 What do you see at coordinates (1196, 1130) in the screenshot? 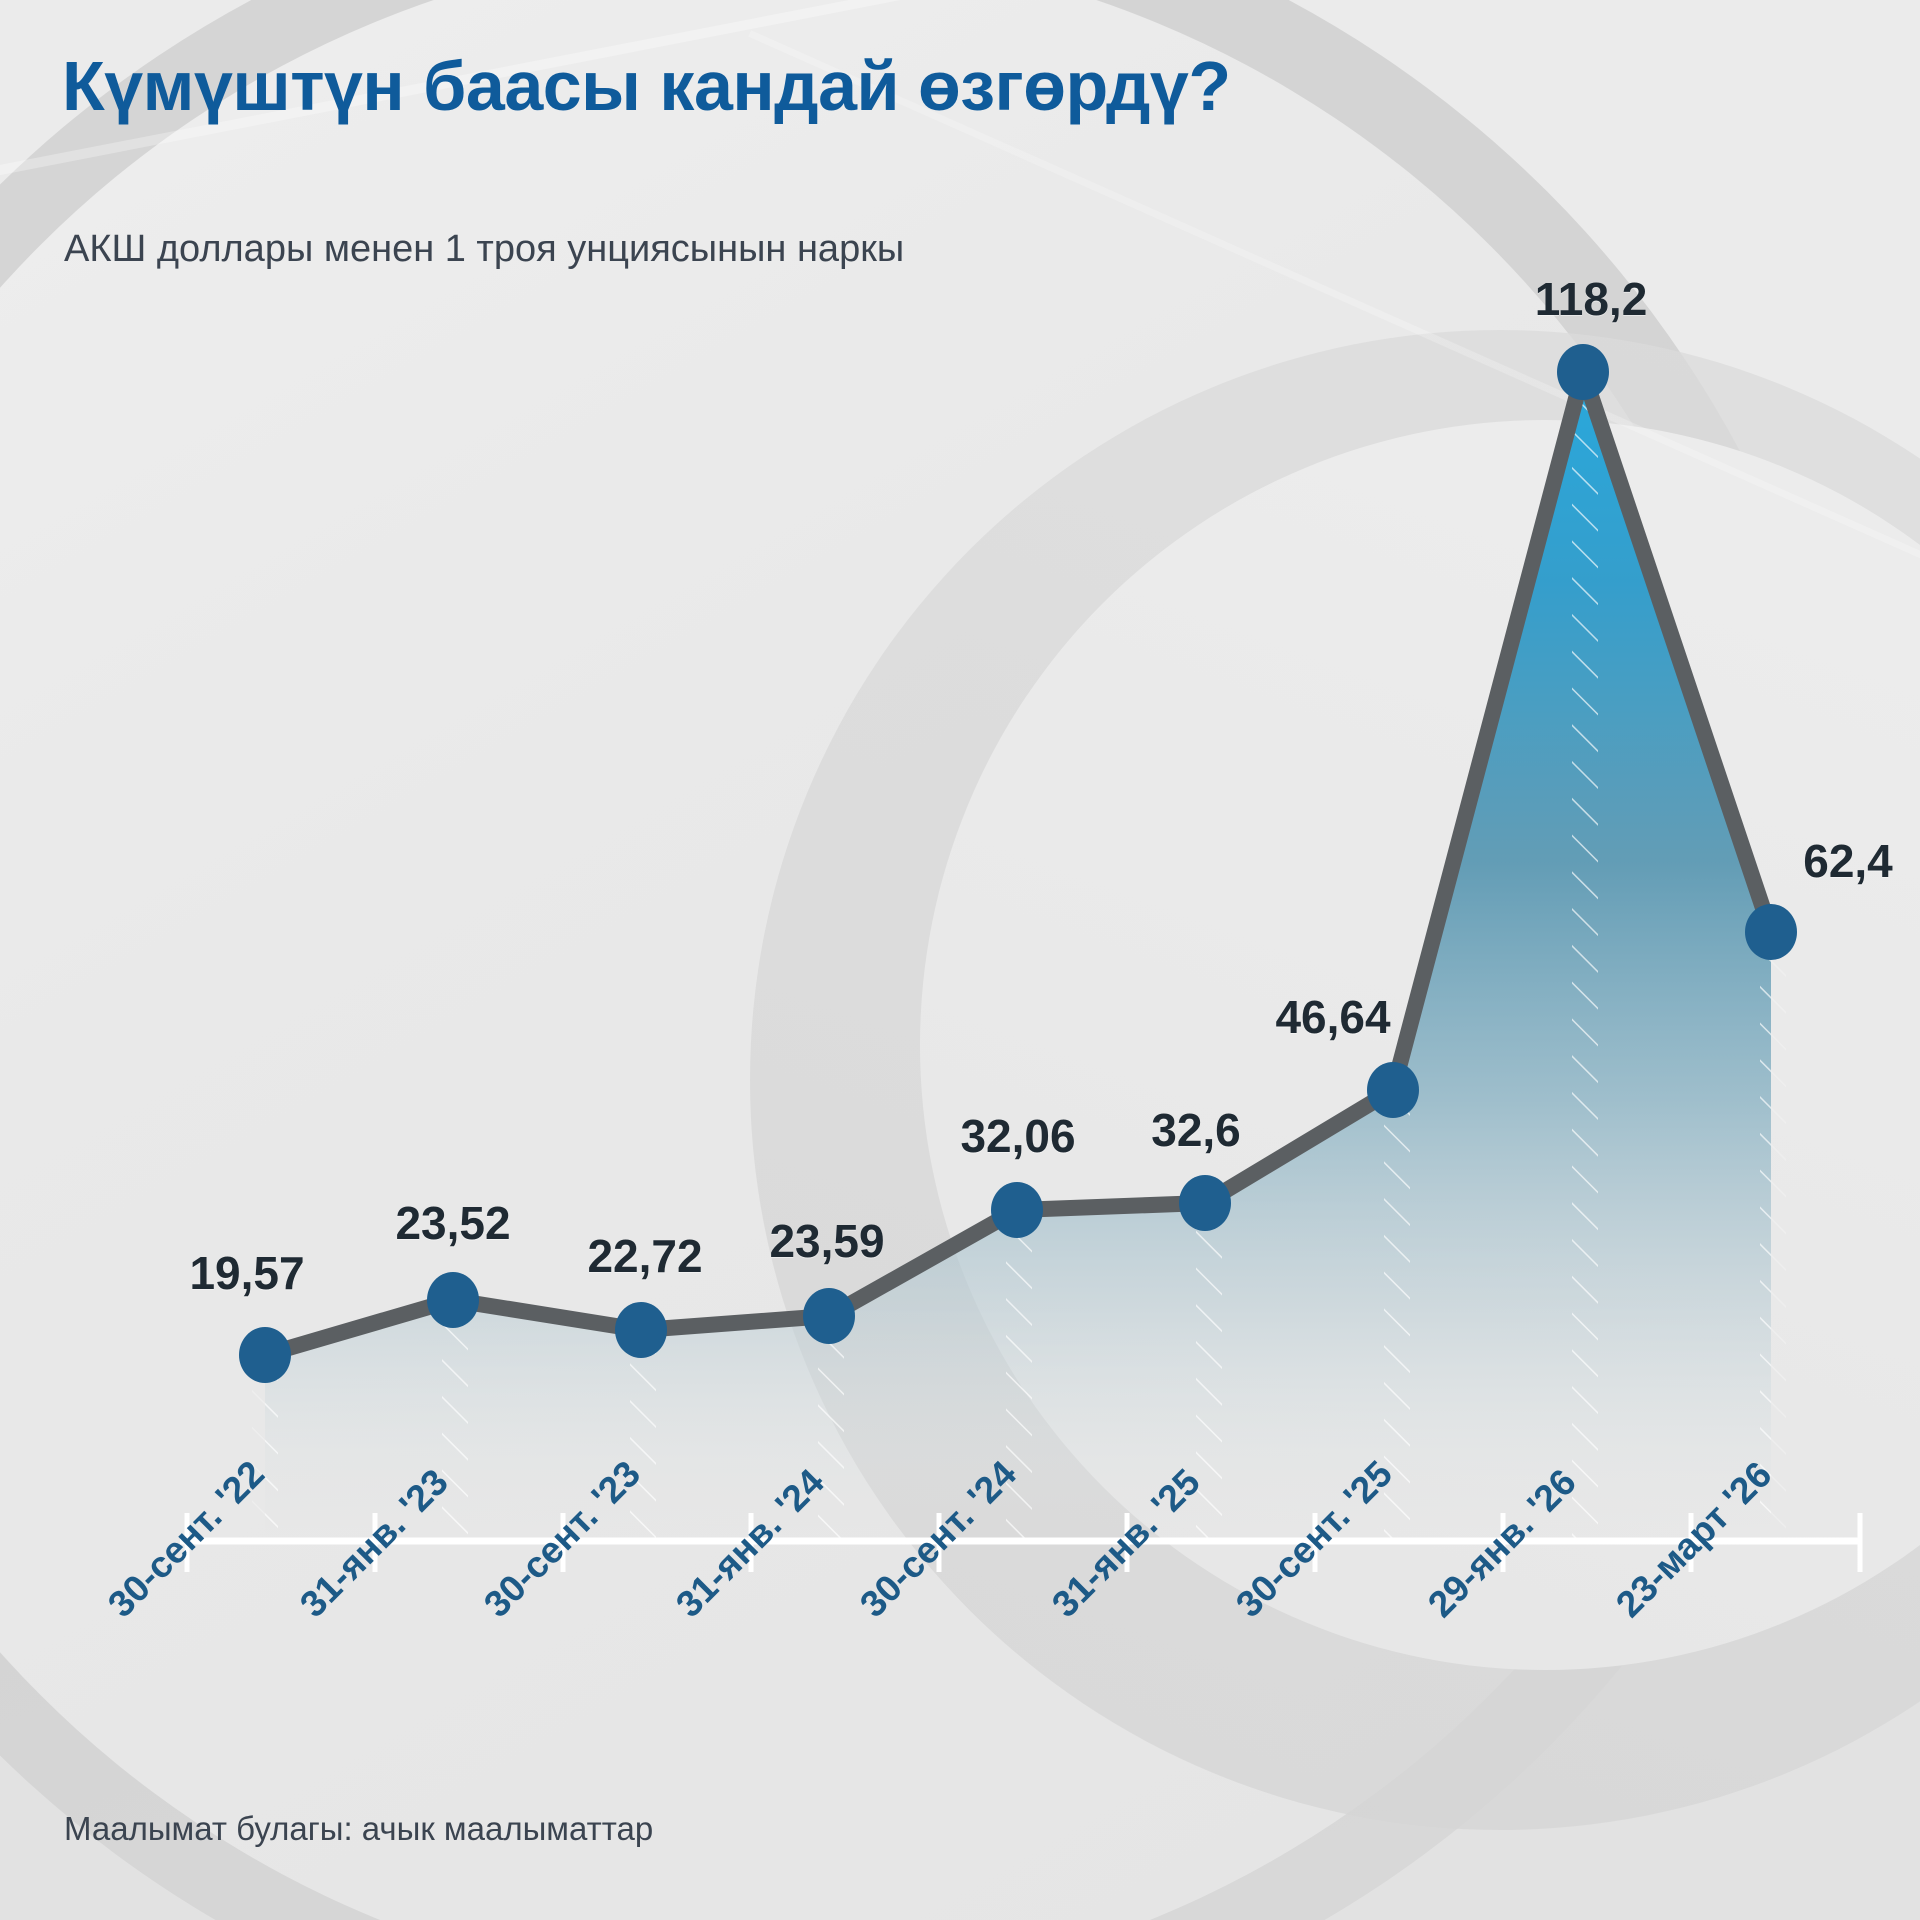
I see `value-label: 32,6` at bounding box center [1196, 1130].